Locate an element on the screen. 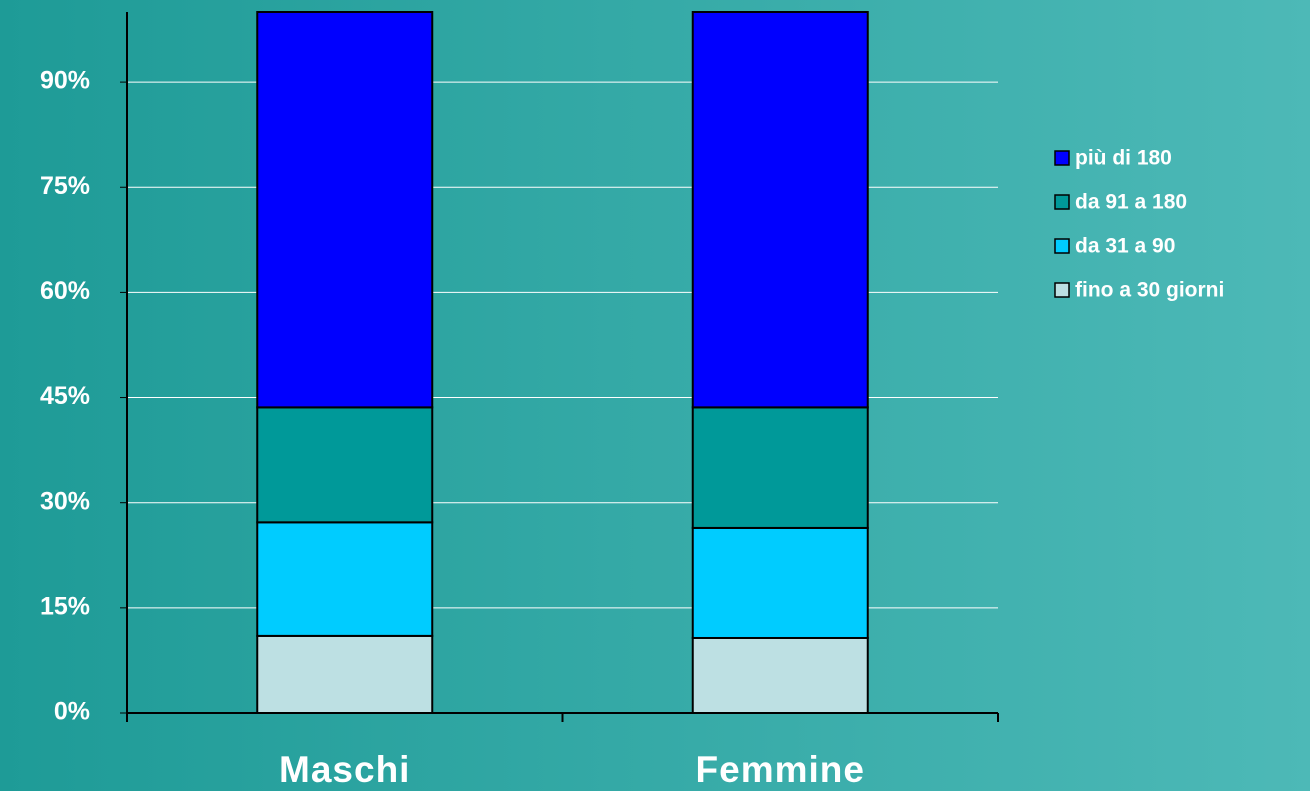 Image resolution: width=1310 pixels, height=791 pixels. y-tick-label: 90% is located at coordinates (65, 81).